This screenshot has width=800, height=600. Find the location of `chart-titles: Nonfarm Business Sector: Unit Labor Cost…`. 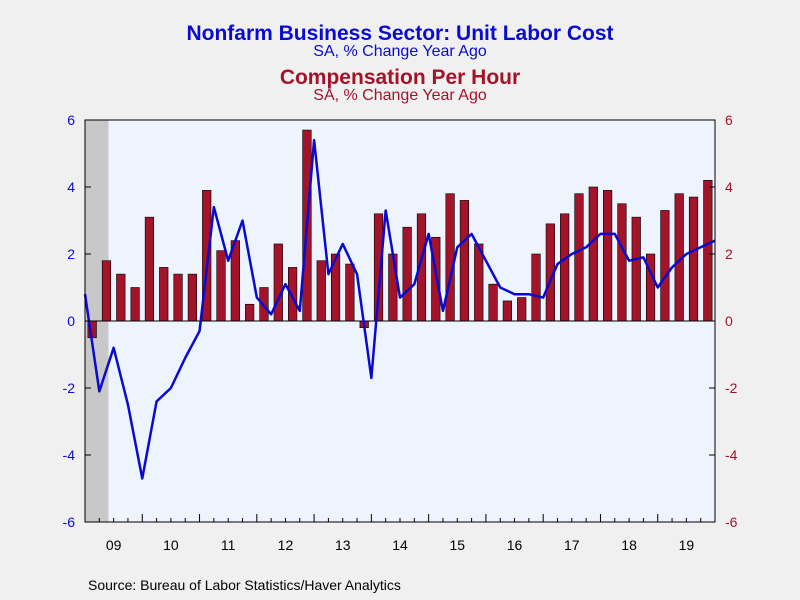

chart-titles: Nonfarm Business Sector: Unit Labor Cost… is located at coordinates (399, 63).